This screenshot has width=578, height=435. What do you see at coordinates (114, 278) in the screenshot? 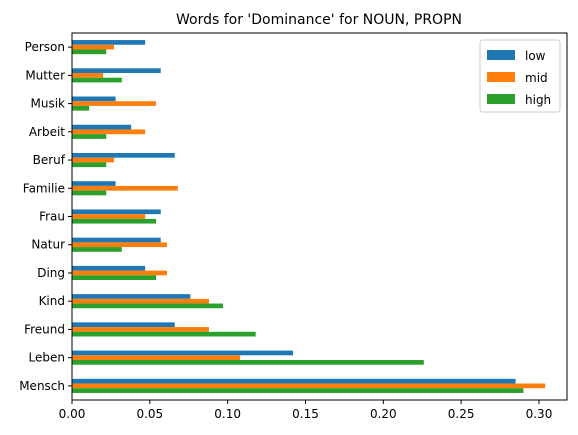
I see `bar-high-ding` at bounding box center [114, 278].